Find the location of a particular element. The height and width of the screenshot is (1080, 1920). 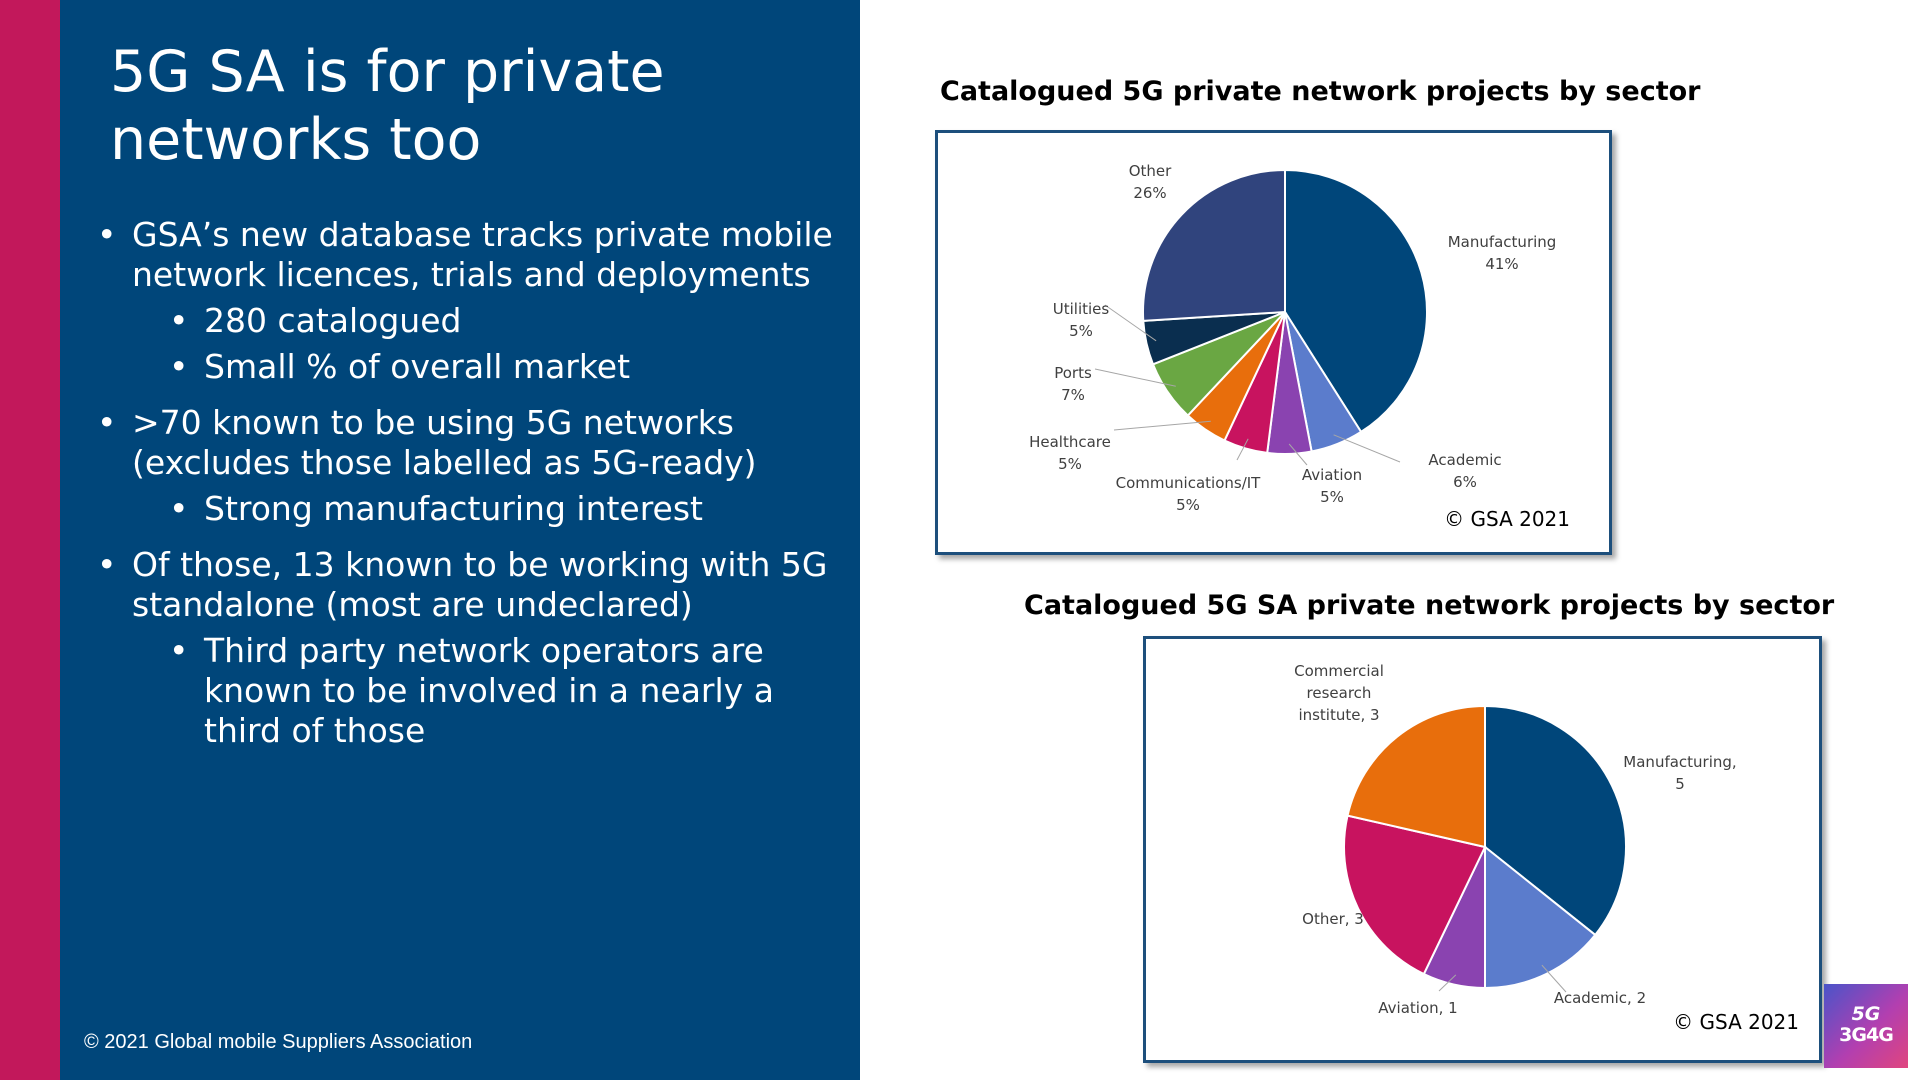

slice-label-ports: Ports 7% is located at coordinates (1073, 384).